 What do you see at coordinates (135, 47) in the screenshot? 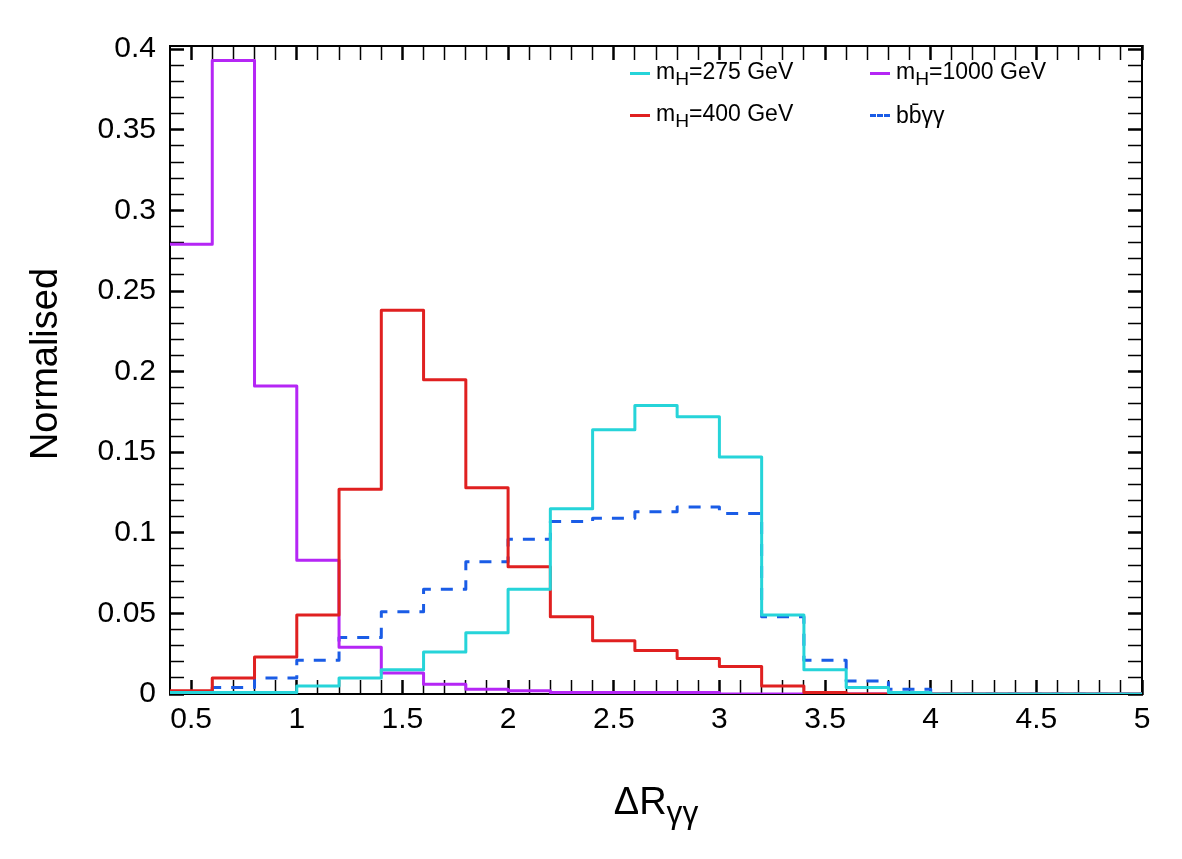
I see `y-tick-label: 0.4` at bounding box center [135, 47].